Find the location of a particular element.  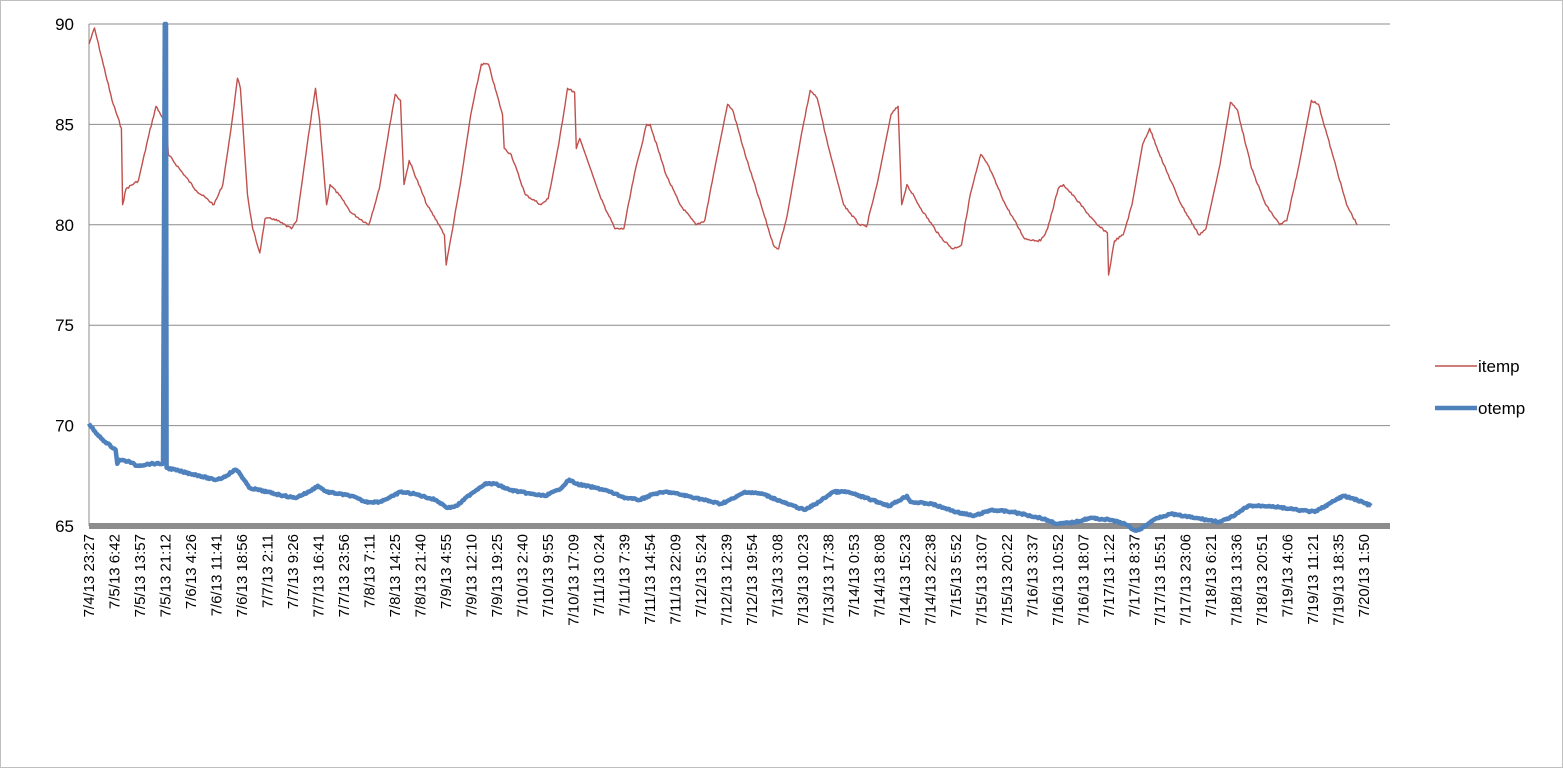

y-tick-label: 85 is located at coordinates (64, 124).